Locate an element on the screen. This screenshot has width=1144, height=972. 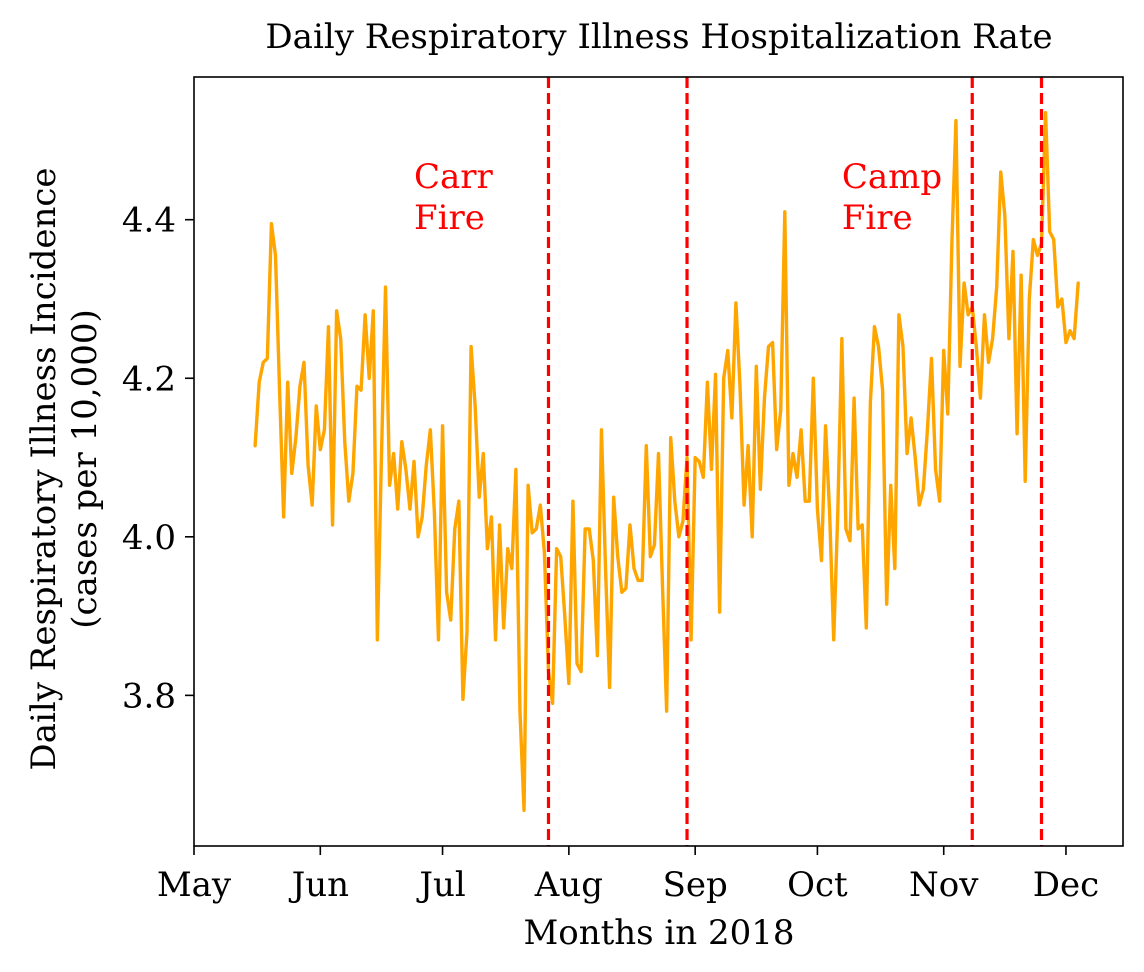
x-tick-label-3: Aug is located at coordinates (568, 885).